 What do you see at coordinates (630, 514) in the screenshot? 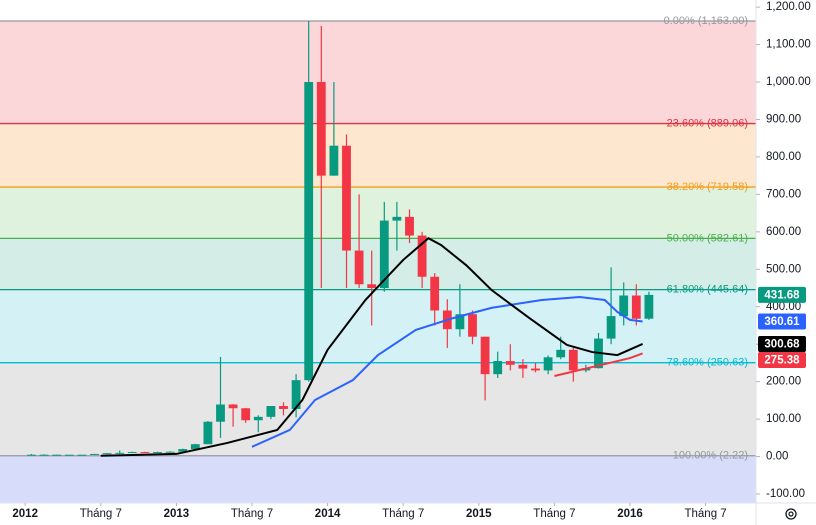
I see `x-tick-label: 2016` at bounding box center [630, 514].